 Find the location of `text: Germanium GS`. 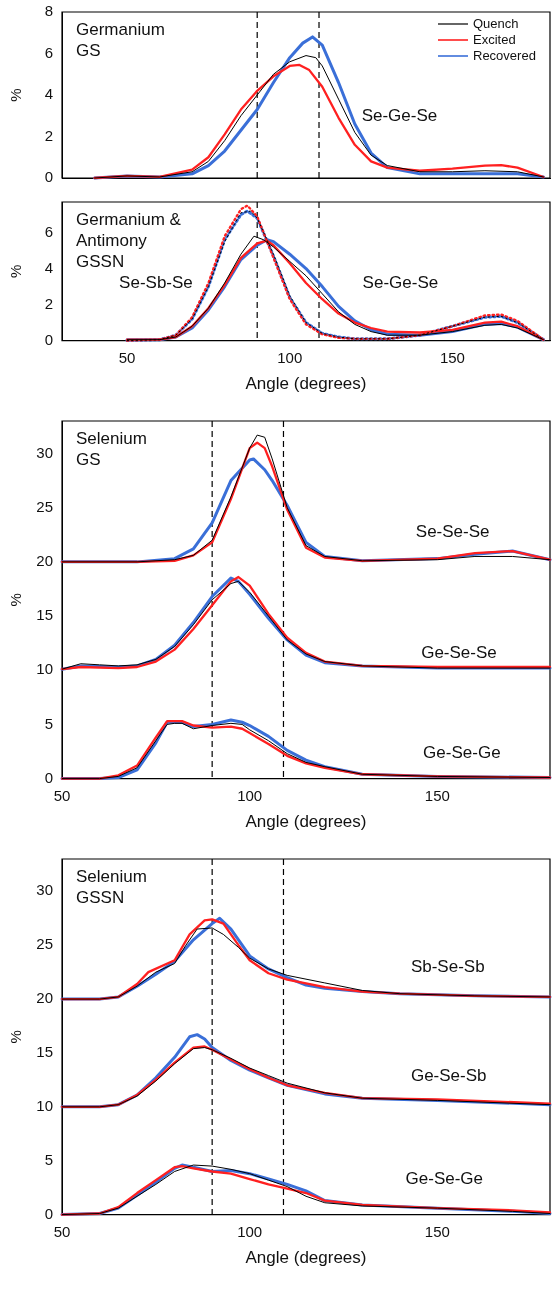

text: Germanium GS is located at coordinates (120, 40).